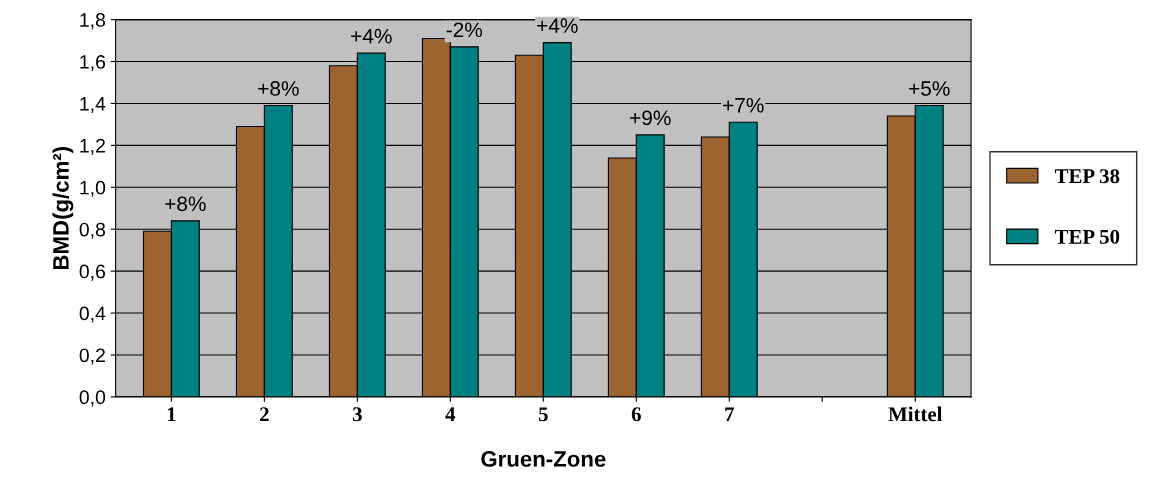  Describe the element at coordinates (92, 272) in the screenshot. I see `y-tick-label: 0,6` at that location.